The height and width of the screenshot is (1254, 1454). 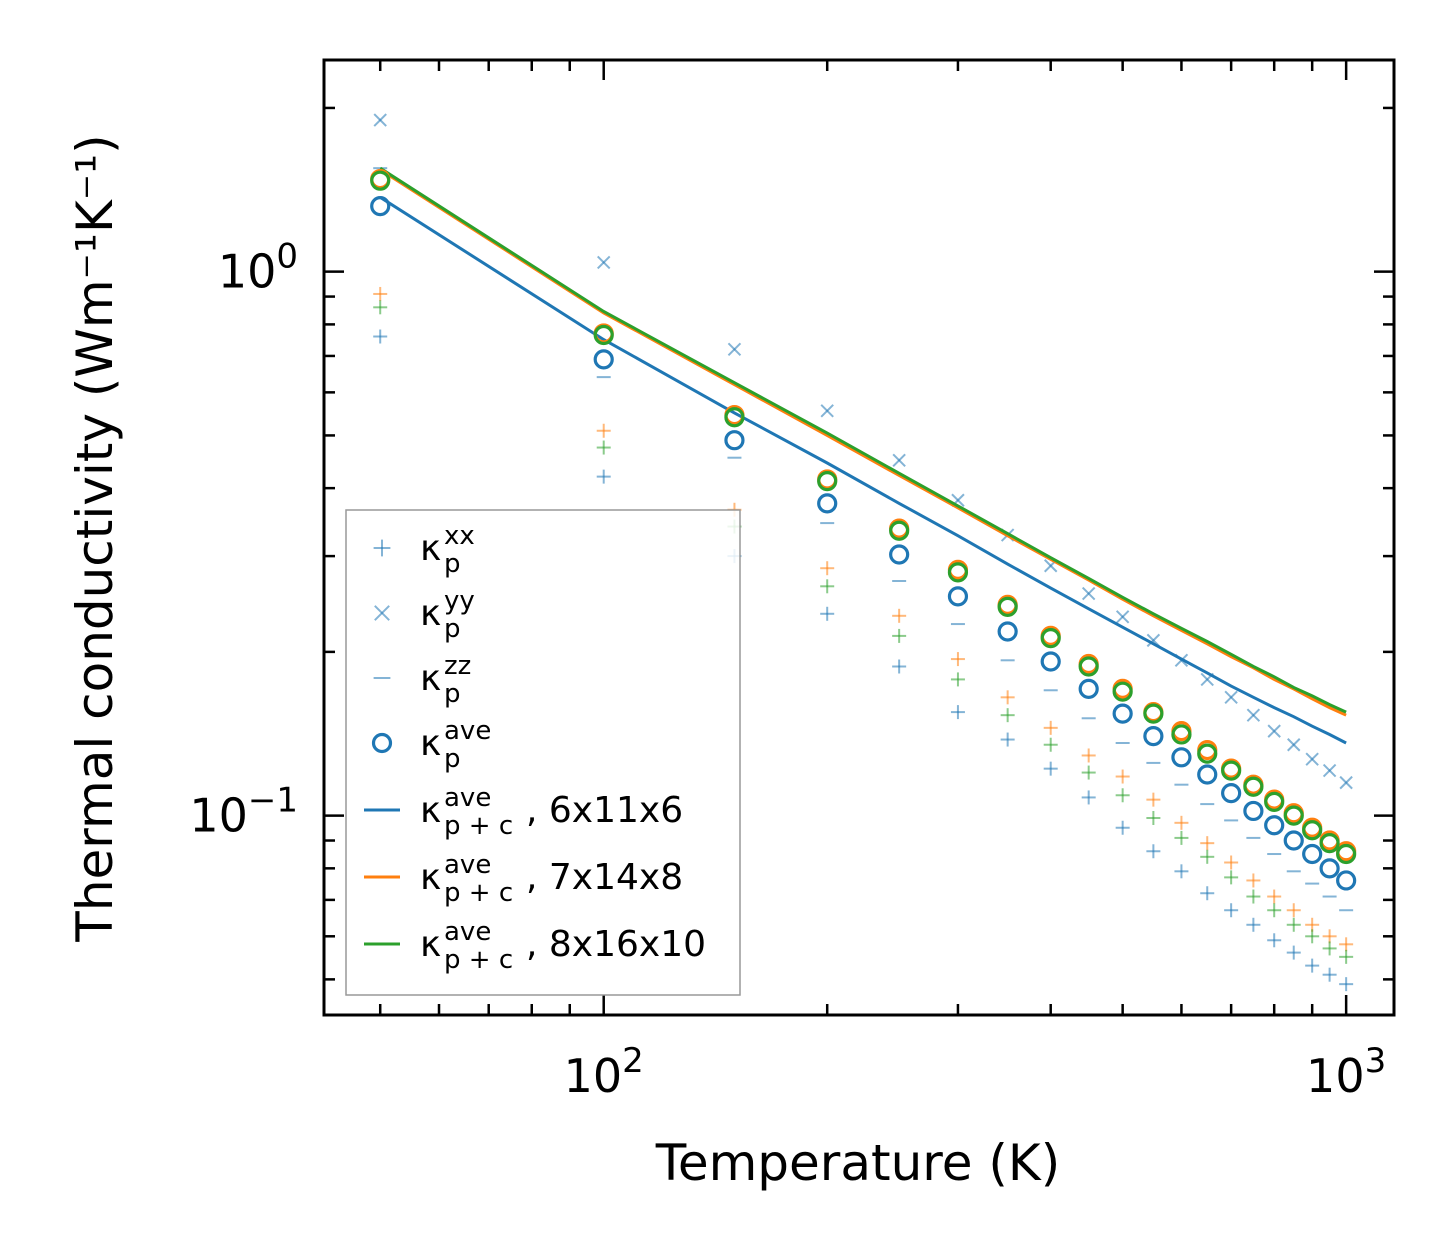 What do you see at coordinates (604, 1072) in the screenshot?
I see `x-tick-label-100: 10²` at bounding box center [604, 1072].